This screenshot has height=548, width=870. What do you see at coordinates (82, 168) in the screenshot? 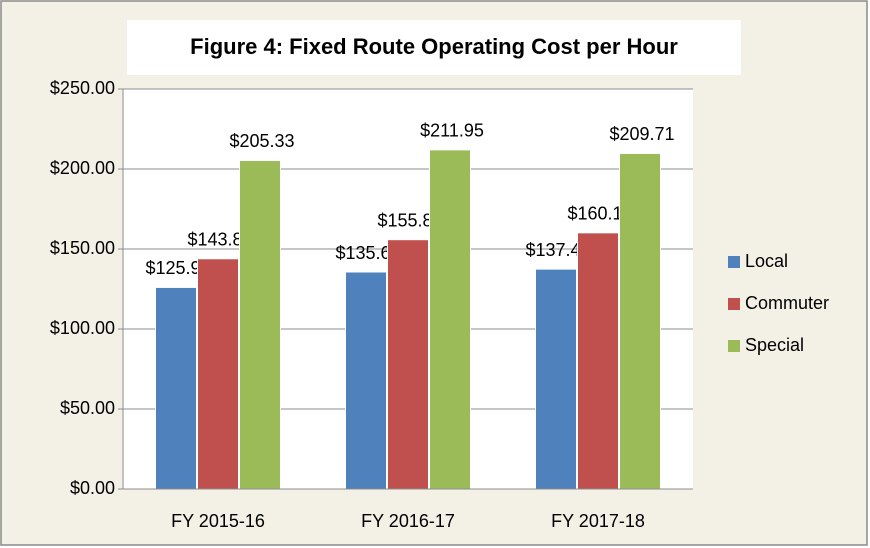
I see `y-tick-label: $200.00` at bounding box center [82, 168].